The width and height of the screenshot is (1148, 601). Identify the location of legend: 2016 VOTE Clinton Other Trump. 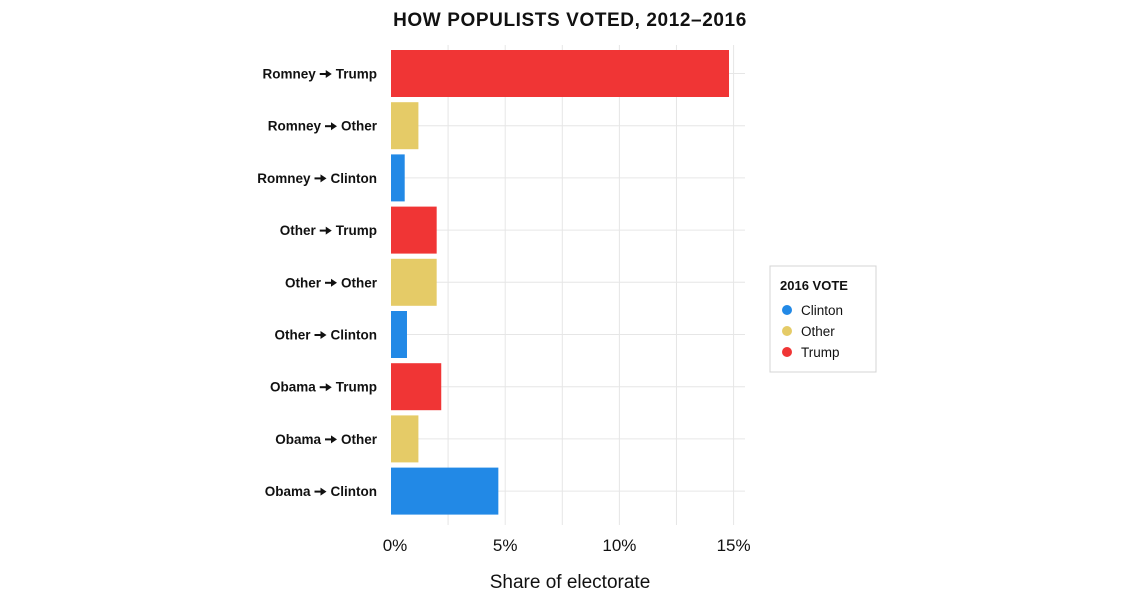
(823, 319).